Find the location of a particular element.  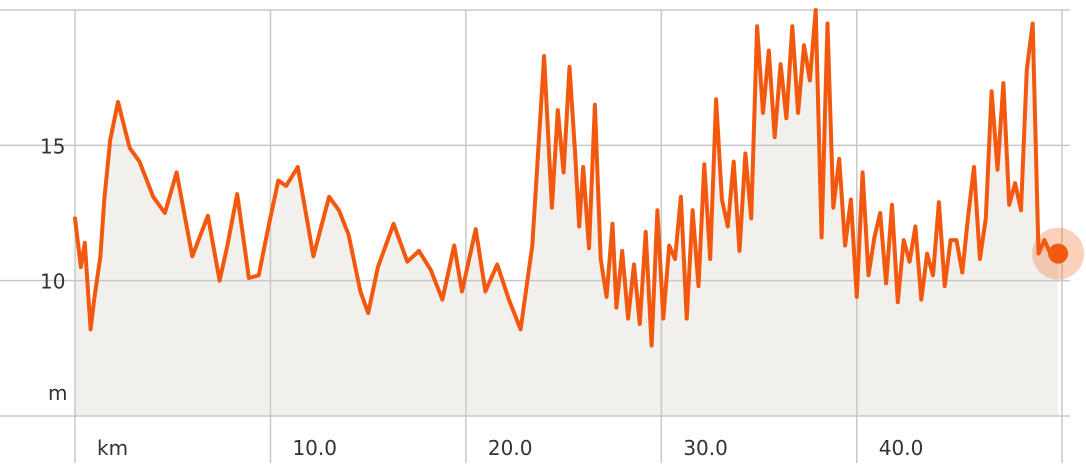

y-tick-label: 10 is located at coordinates (52, 282).